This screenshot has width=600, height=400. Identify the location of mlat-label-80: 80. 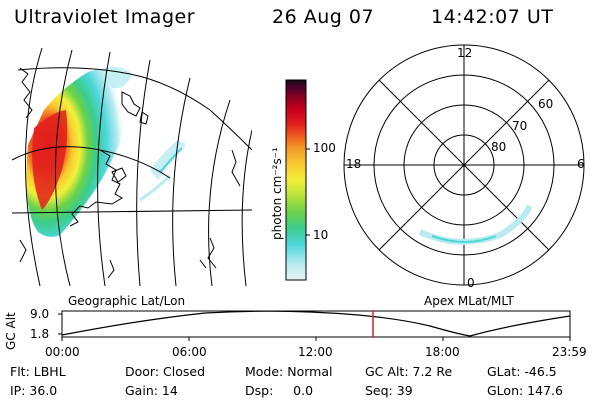
(499, 147).